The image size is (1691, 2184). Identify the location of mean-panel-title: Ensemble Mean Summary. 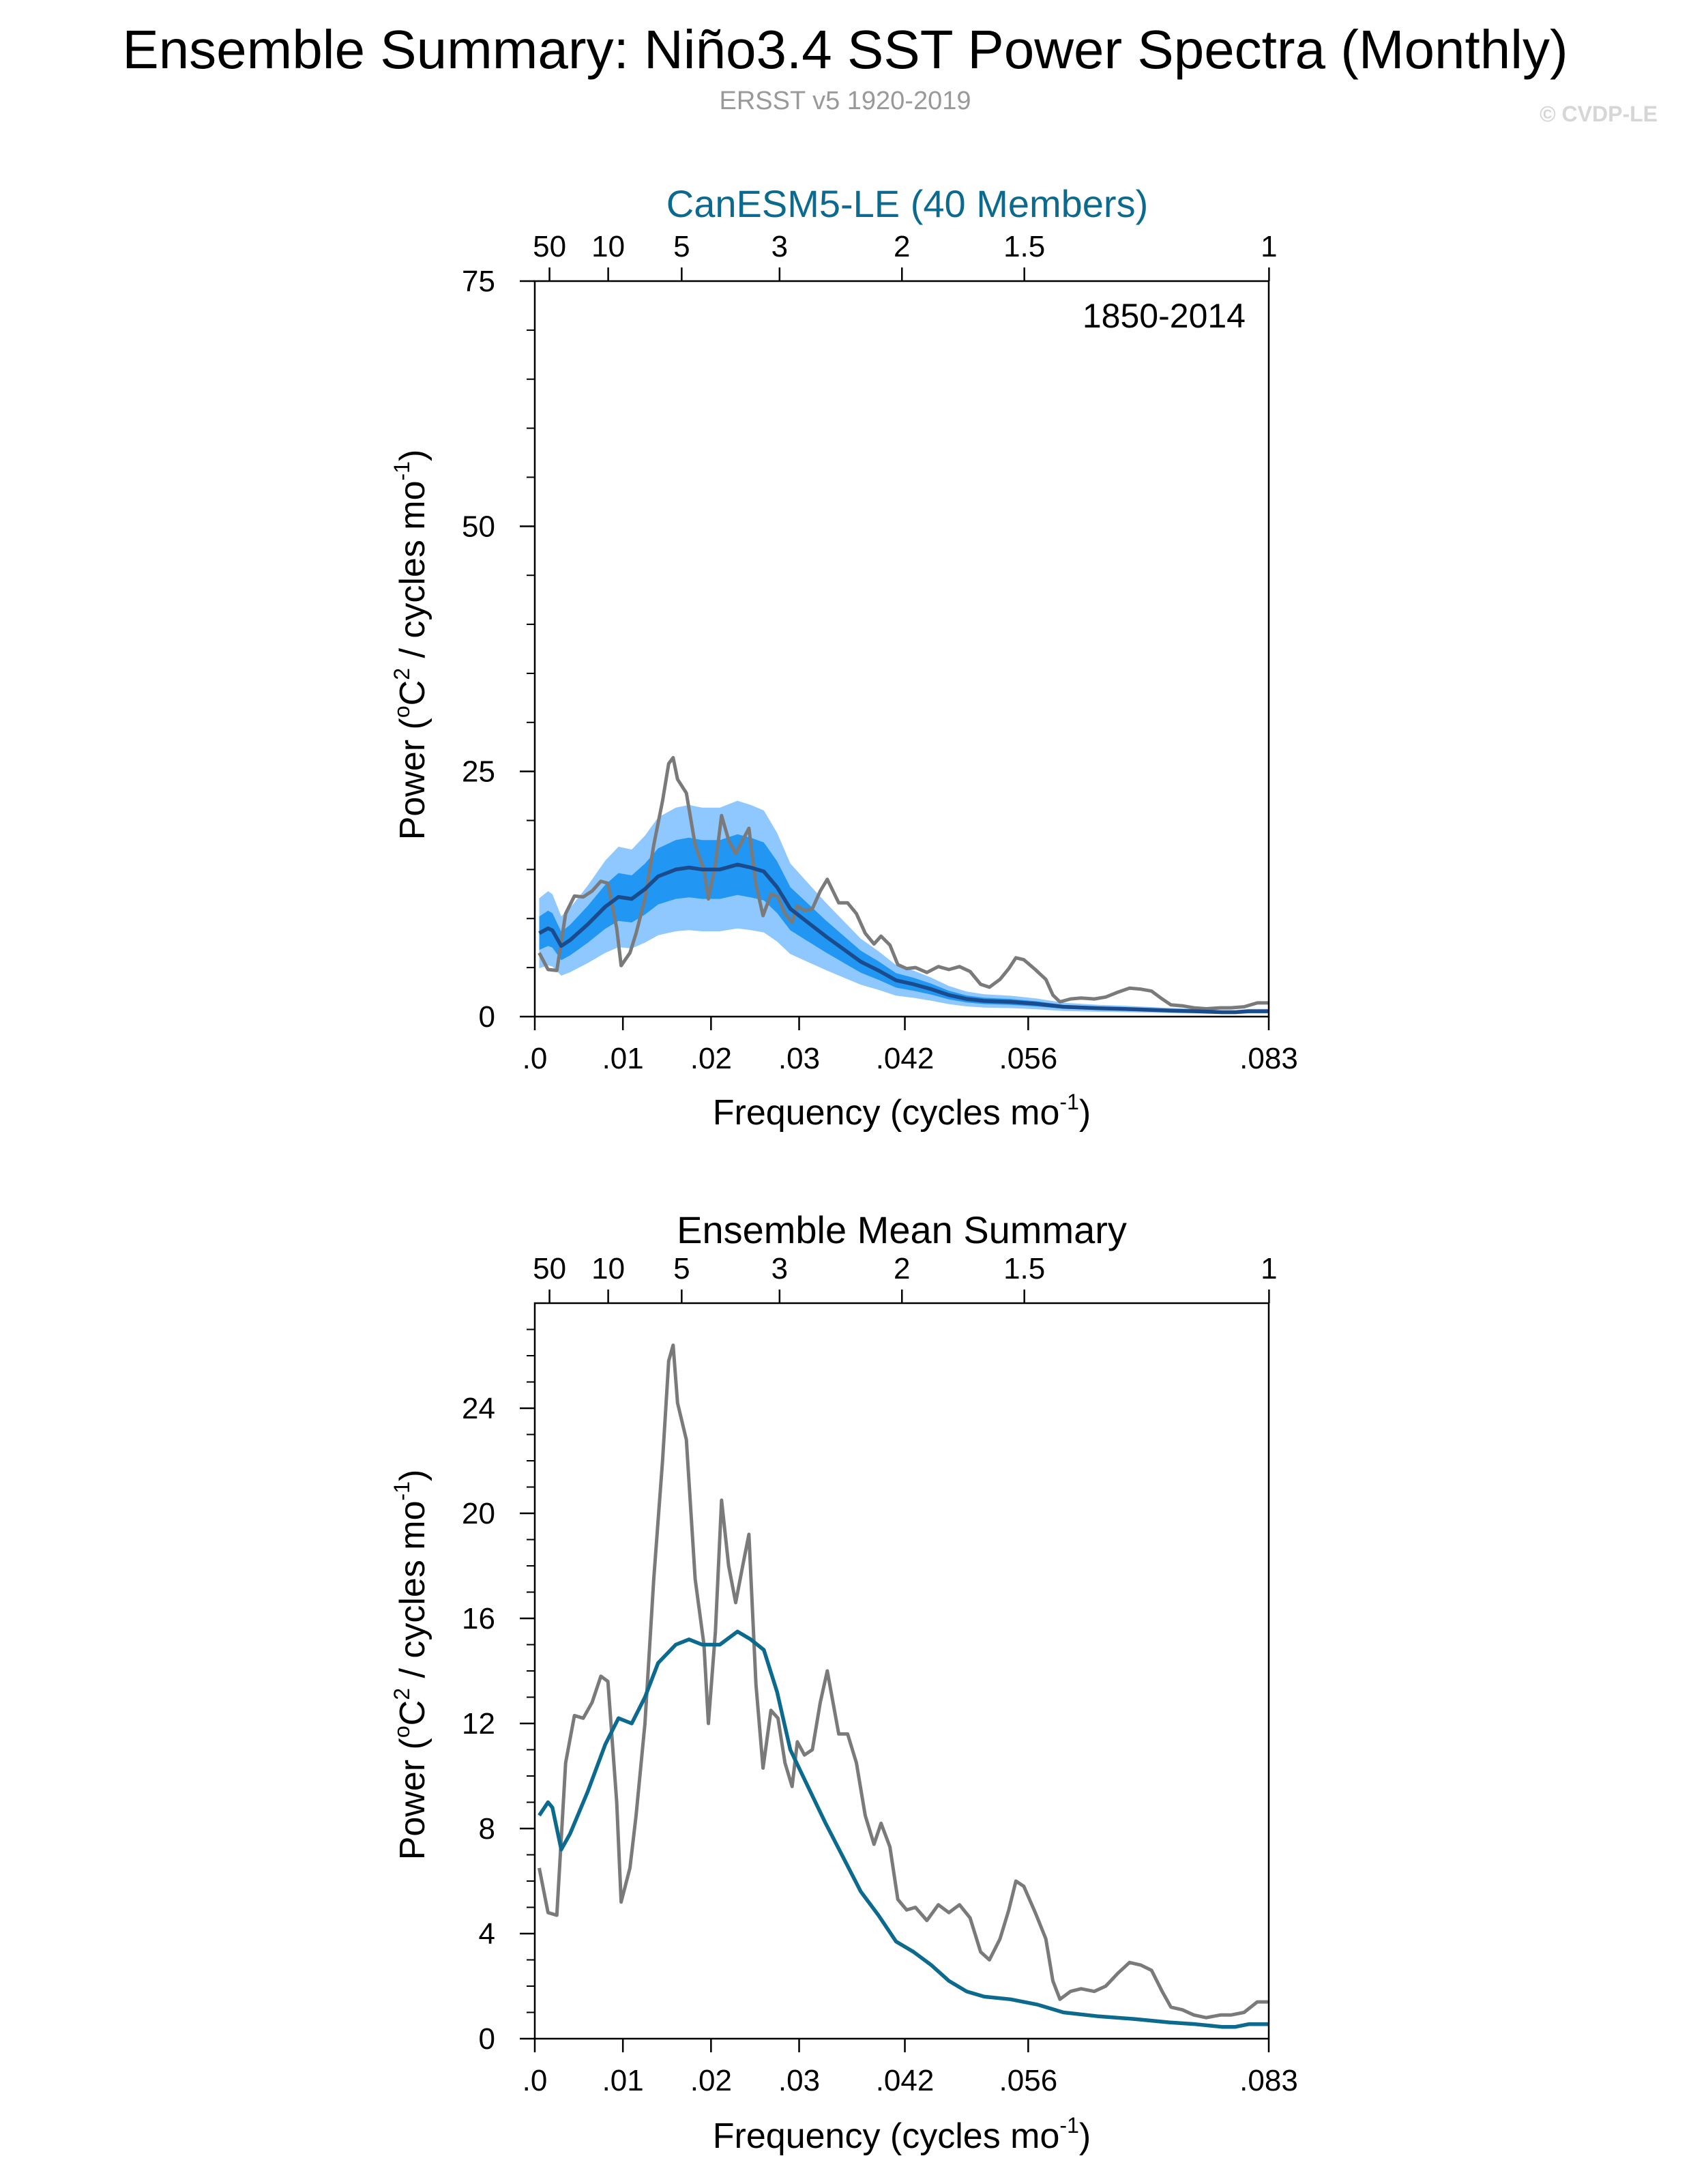
(902, 1229).